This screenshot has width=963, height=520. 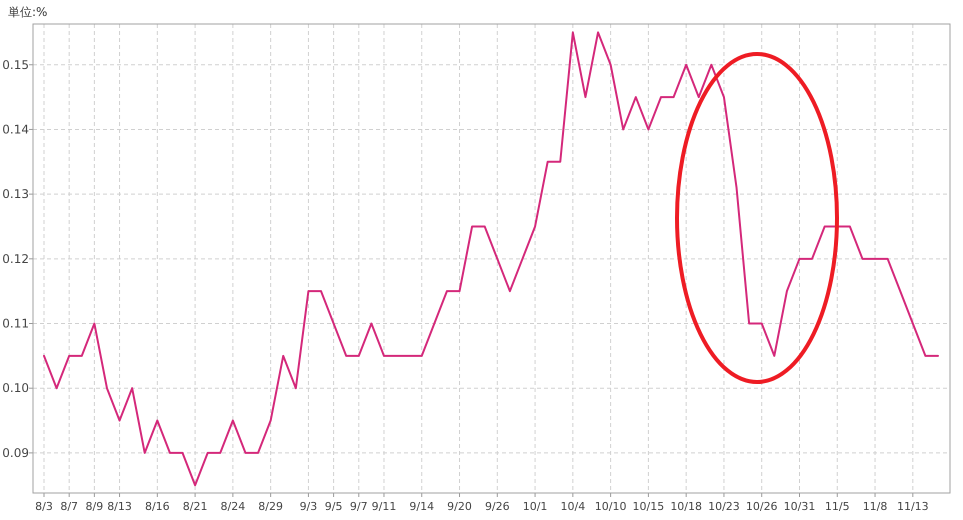 I want to click on y-tick-label: 0.11, so click(x=15, y=323).